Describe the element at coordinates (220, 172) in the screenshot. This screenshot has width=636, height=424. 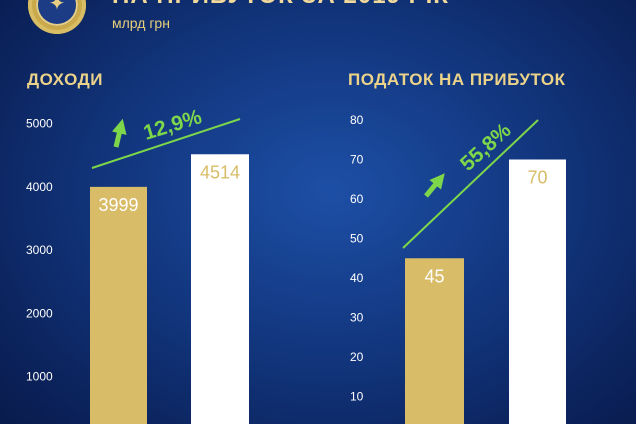
I see `bar-value-label: 4514` at that location.